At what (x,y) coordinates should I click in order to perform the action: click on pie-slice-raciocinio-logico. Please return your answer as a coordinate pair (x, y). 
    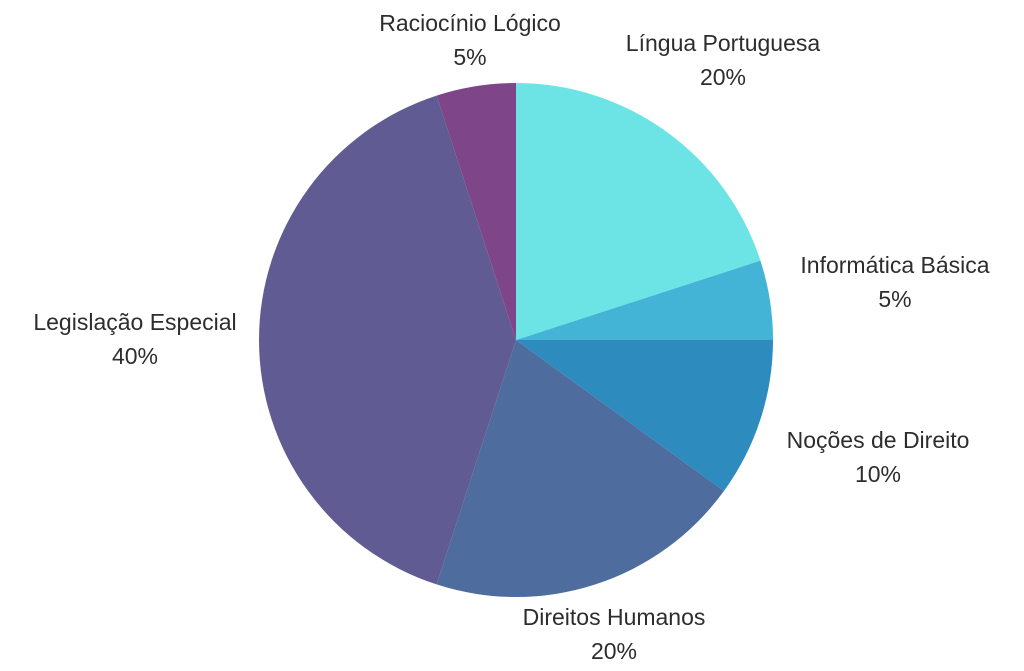
    Looking at the image, I should click on (476, 211).